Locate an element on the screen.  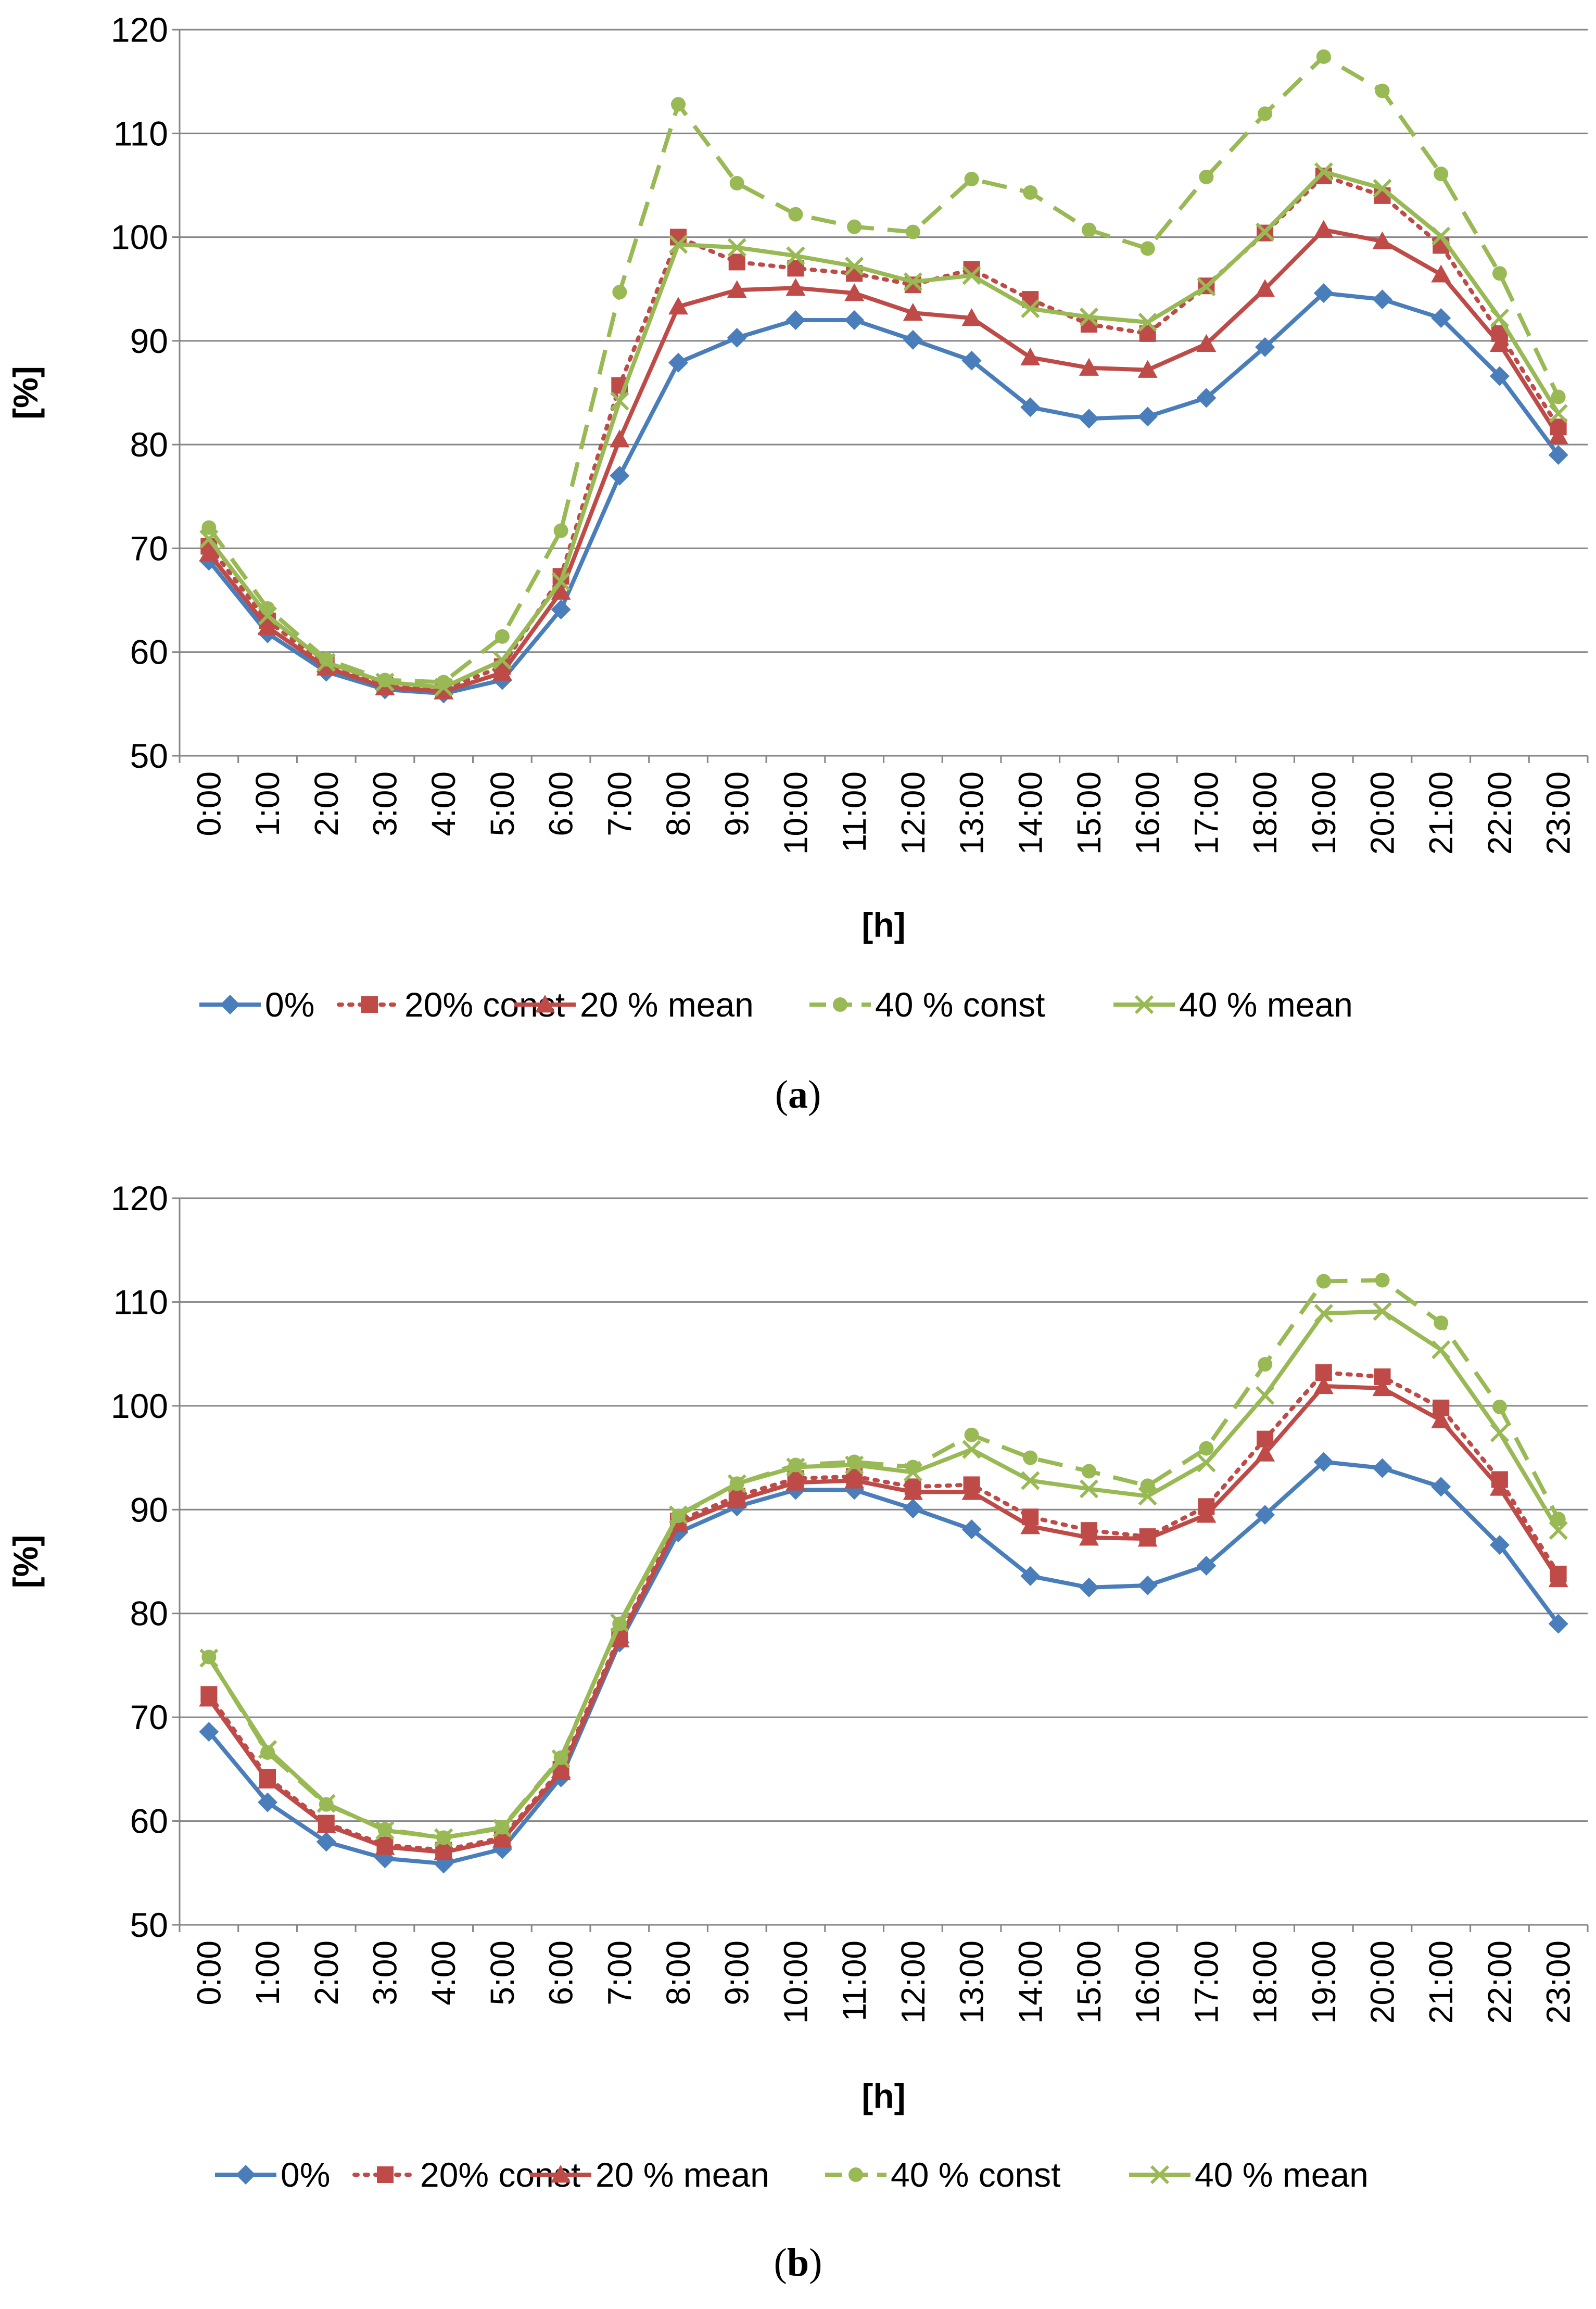
x-tick-label: 22:00 is located at coordinates (1499, 813).